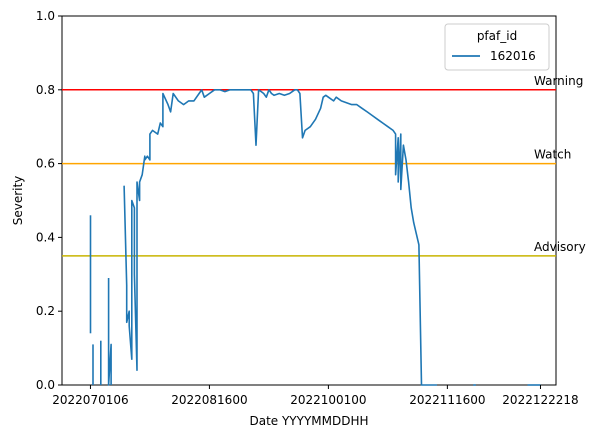  I want to click on x-tick-label: 2022122218, so click(540, 400).